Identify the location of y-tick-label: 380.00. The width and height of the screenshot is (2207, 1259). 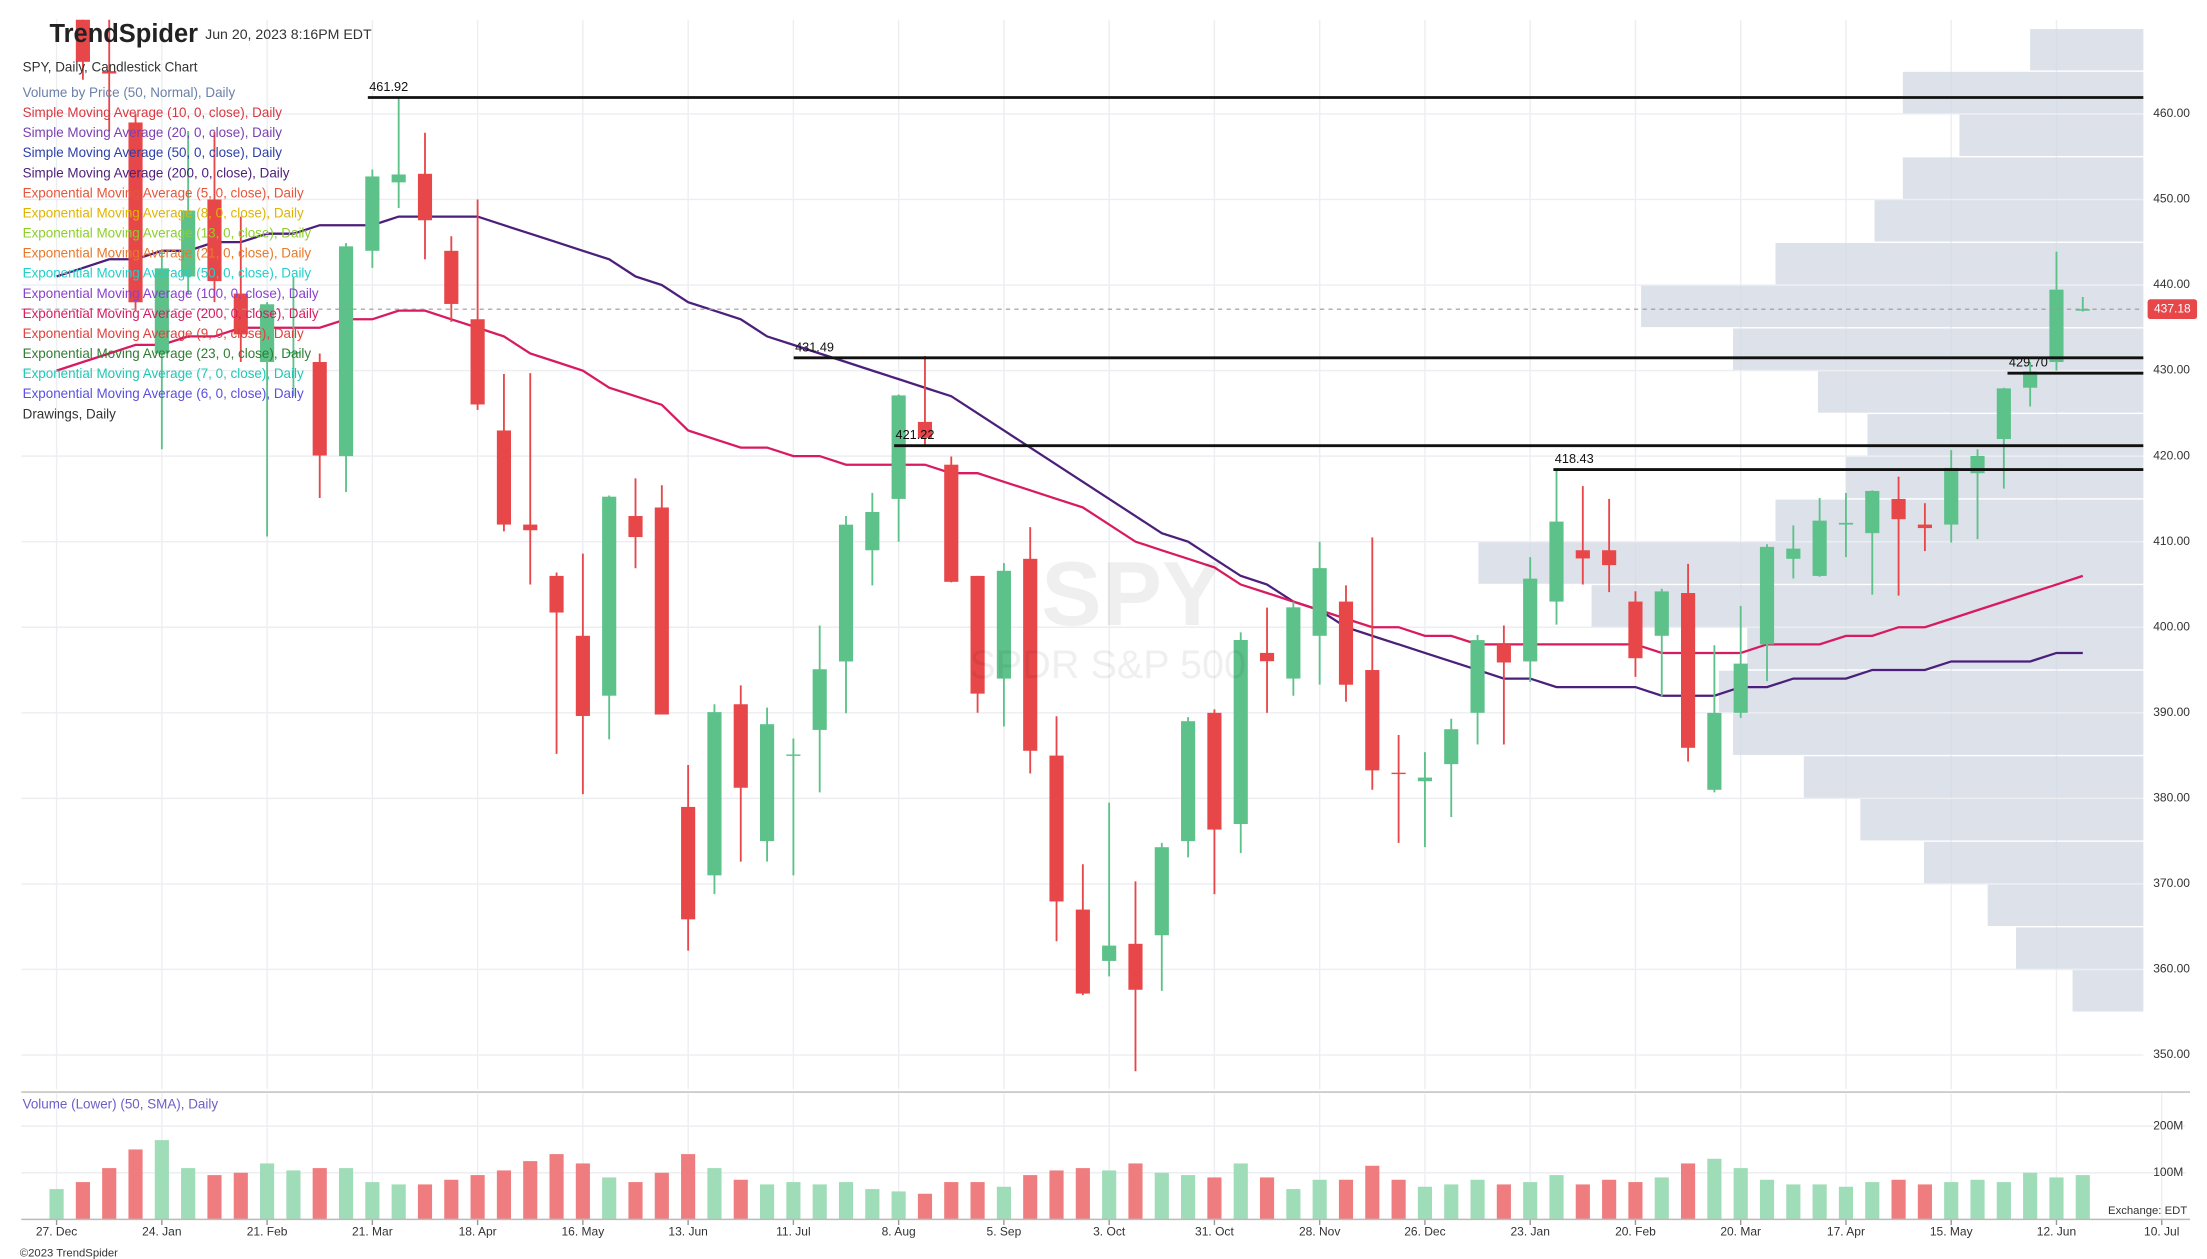
(2171, 798).